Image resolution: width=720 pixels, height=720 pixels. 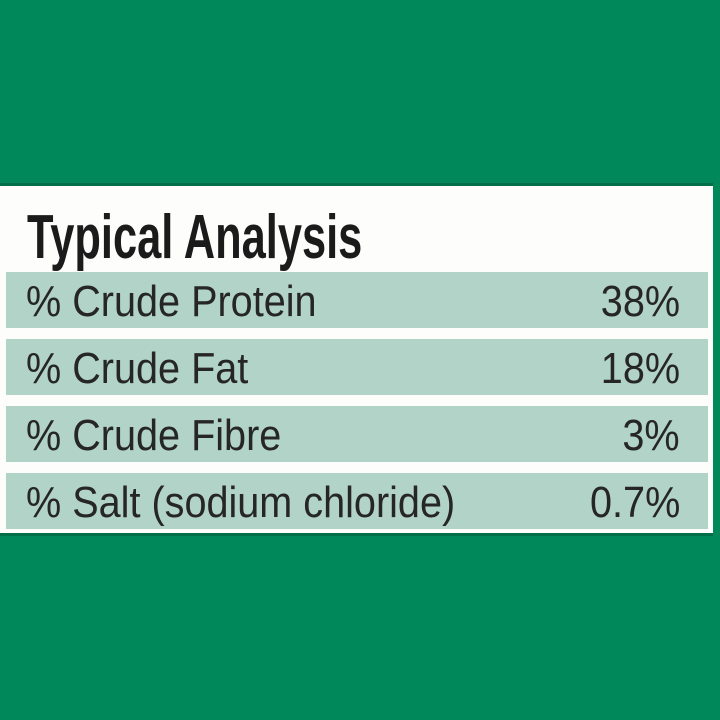 What do you see at coordinates (357, 300) in the screenshot?
I see `table-row: % Crude Protein 38%` at bounding box center [357, 300].